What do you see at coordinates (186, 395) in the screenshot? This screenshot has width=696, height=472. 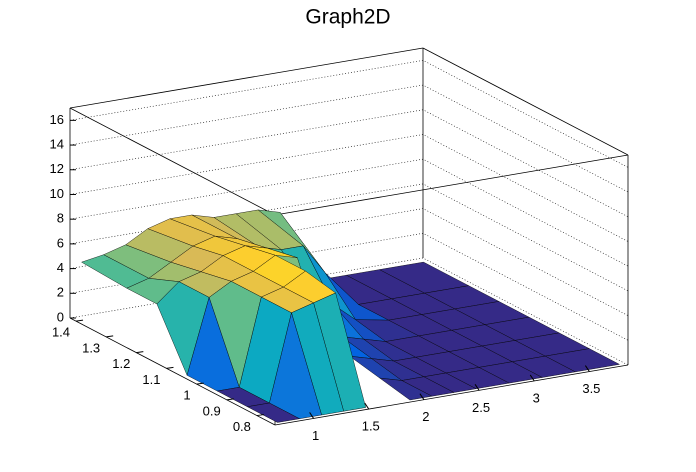 I see `y-tick-label: 1` at bounding box center [186, 395].